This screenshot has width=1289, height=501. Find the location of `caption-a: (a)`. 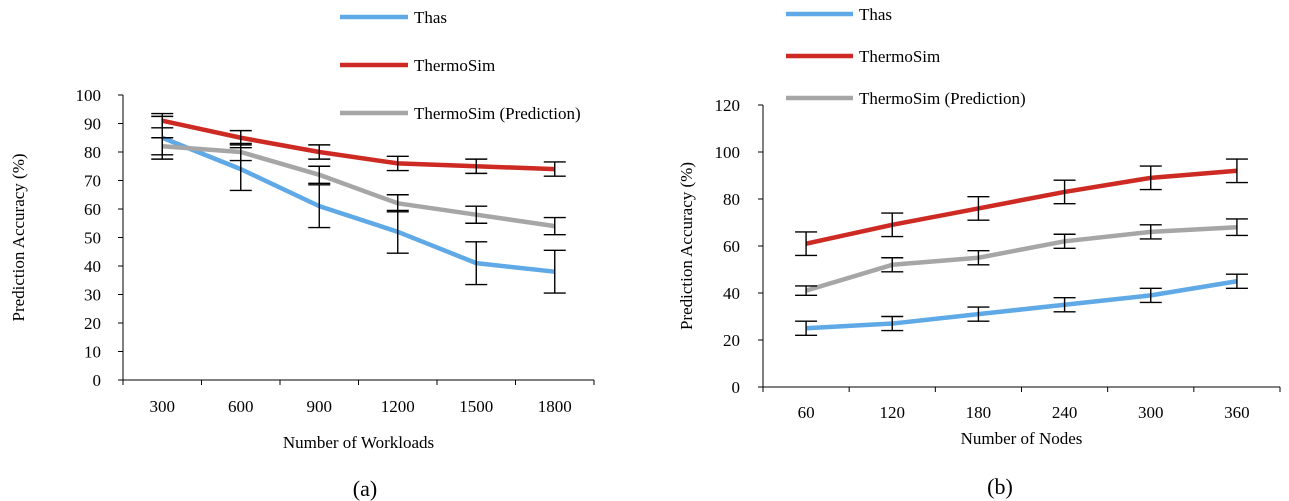

caption-a: (a) is located at coordinates (365, 488).